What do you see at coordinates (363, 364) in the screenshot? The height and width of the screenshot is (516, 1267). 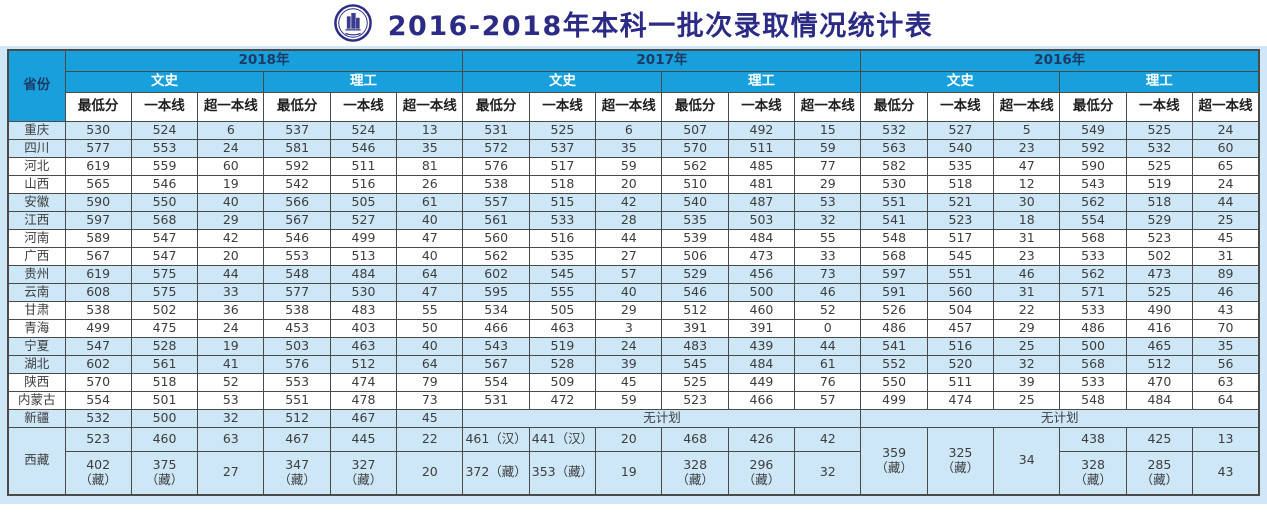 I see `score-cell: 512` at bounding box center [363, 364].